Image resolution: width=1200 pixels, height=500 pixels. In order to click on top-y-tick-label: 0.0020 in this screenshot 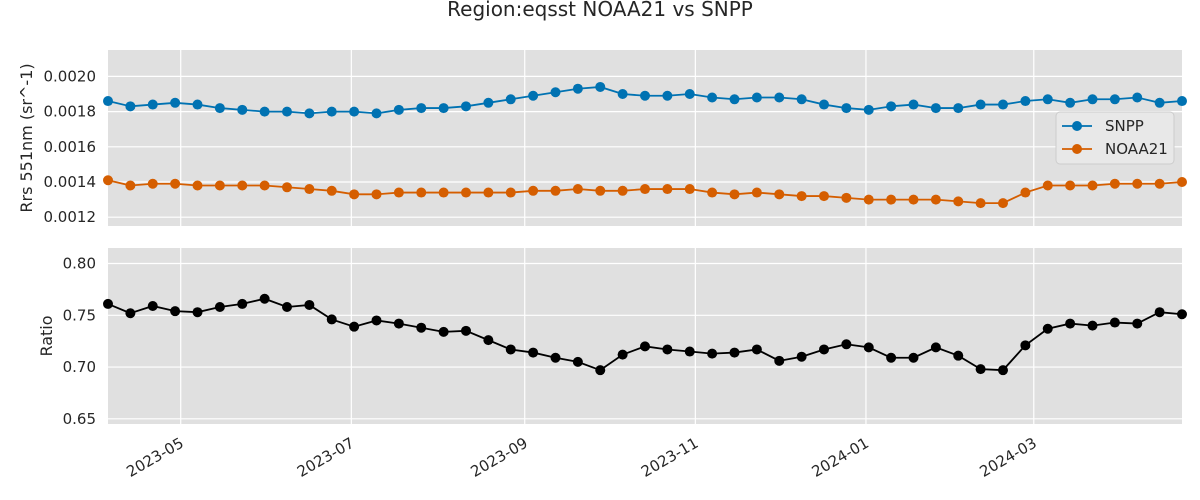, I will do `click(70, 76)`.